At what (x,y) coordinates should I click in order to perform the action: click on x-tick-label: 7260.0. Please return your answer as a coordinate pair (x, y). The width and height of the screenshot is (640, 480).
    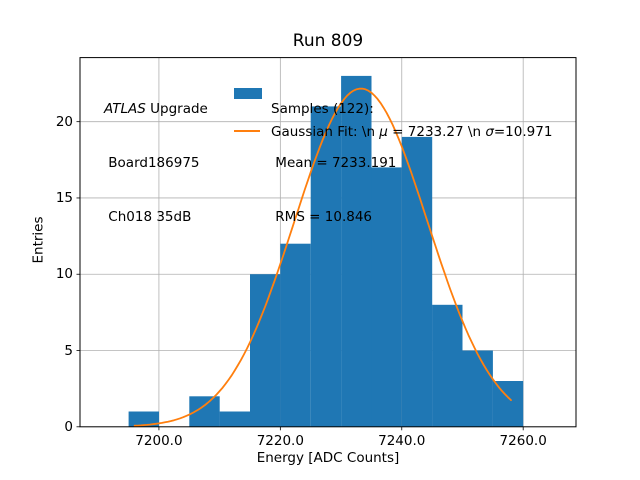
    Looking at the image, I should click on (523, 441).